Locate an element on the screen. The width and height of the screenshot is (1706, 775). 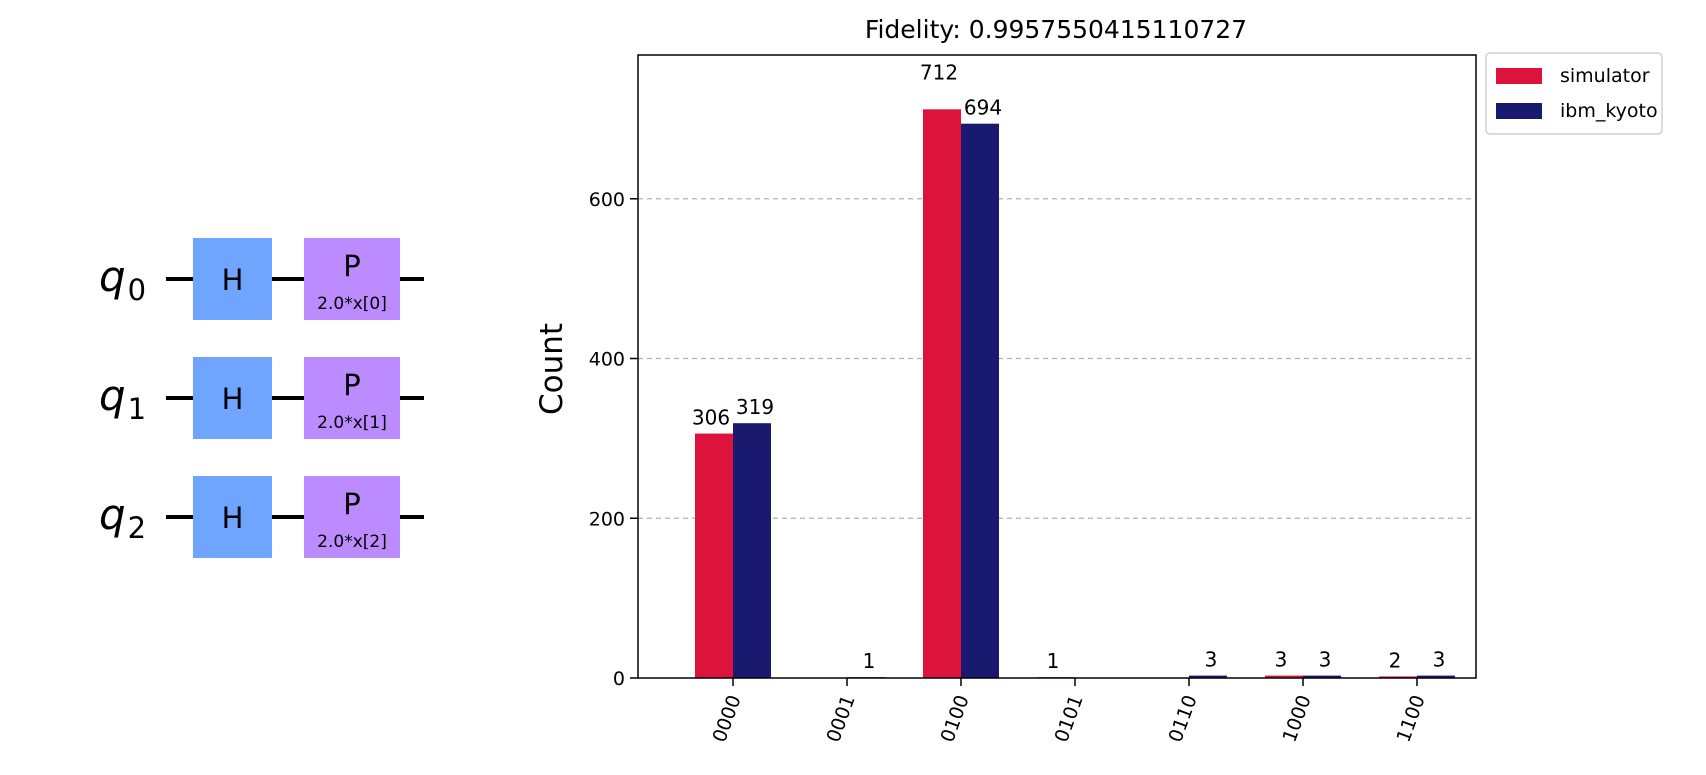
legend: simulator ibm_kyoto is located at coordinates (1574, 93).